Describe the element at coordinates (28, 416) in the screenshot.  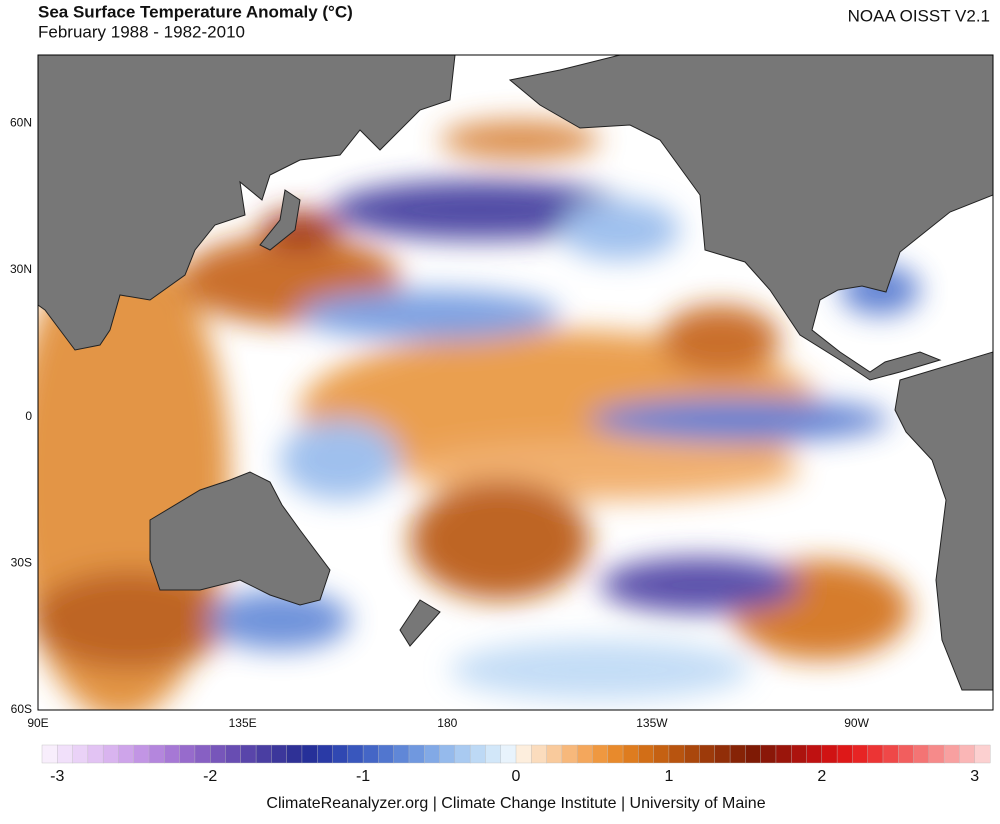
I see `lat-label: 0` at that location.